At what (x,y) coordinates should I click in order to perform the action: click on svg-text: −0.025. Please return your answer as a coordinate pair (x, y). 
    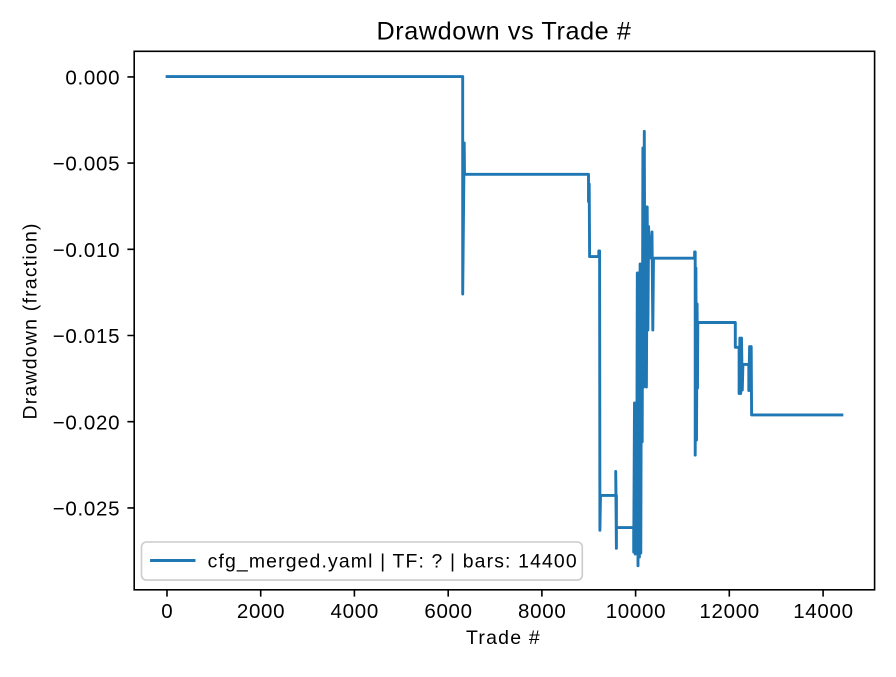
    Looking at the image, I should click on (86, 509).